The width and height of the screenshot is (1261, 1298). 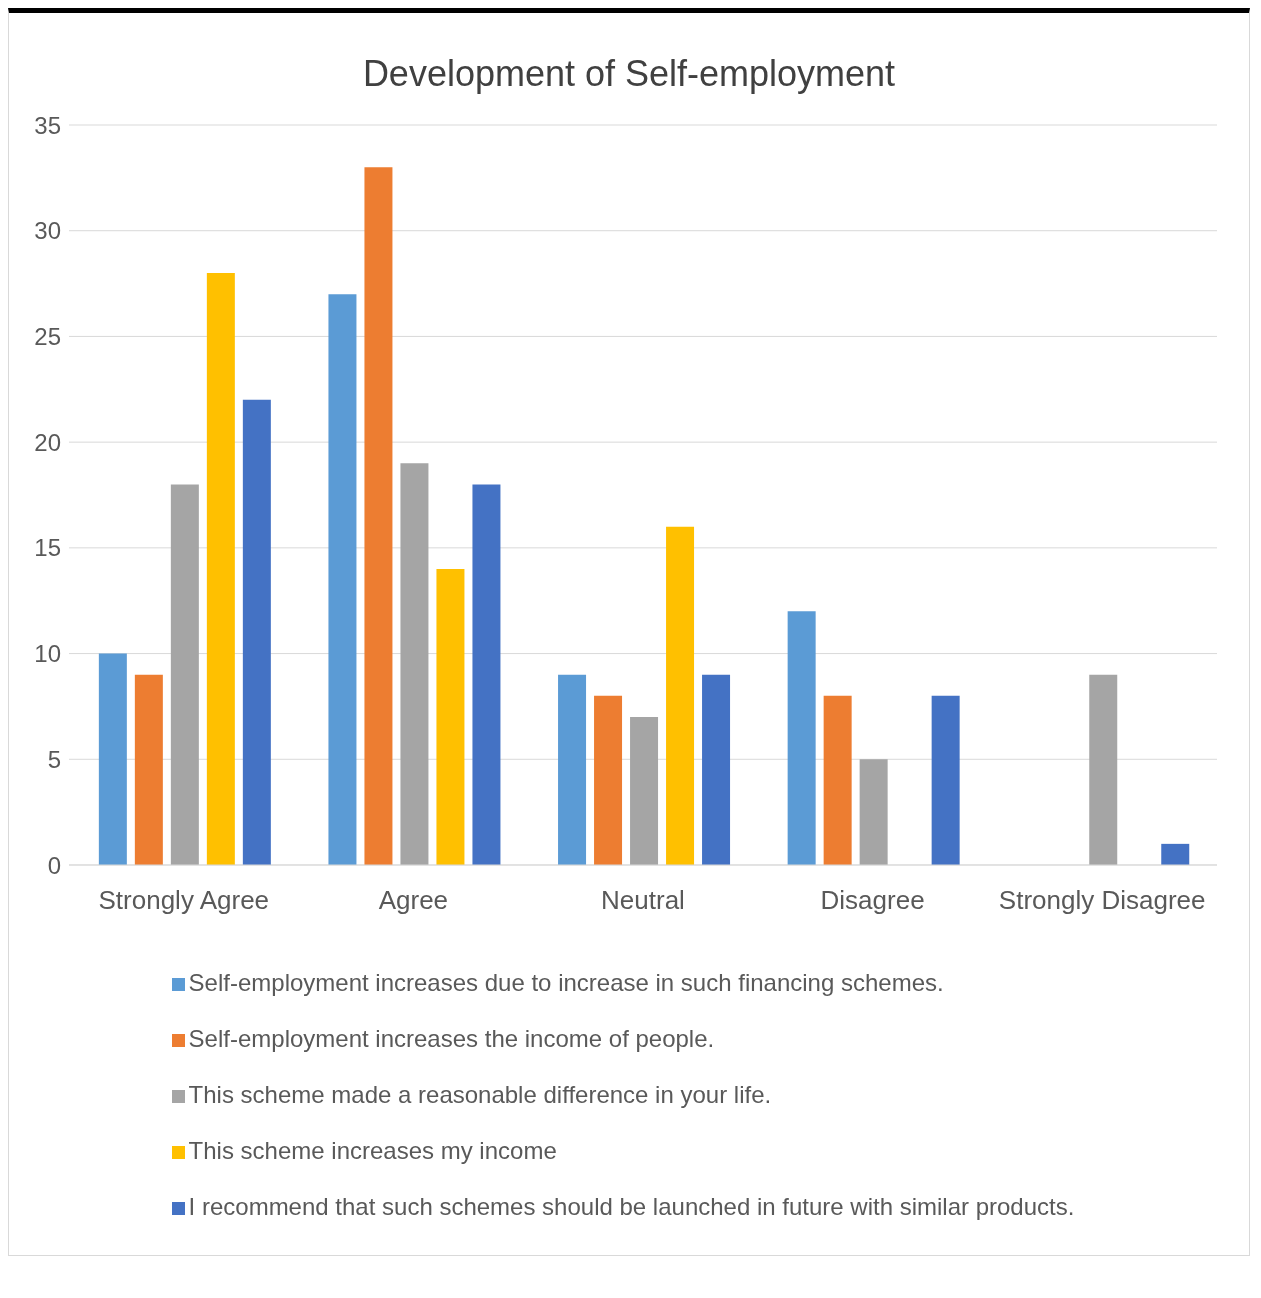 What do you see at coordinates (47, 654) in the screenshot?
I see `y-tick-label: 10` at bounding box center [47, 654].